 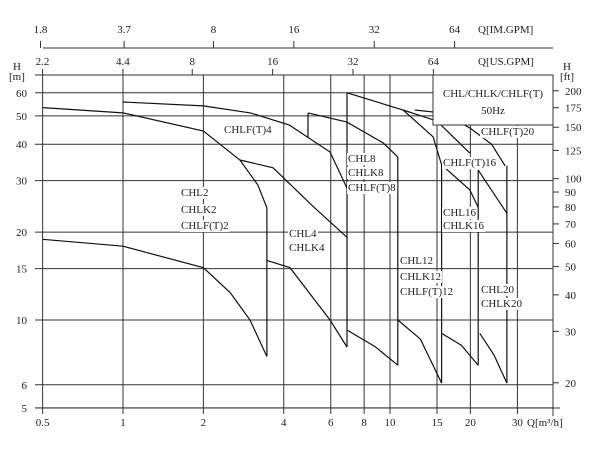 I want to click on legend-frequency: 50Hz, so click(x=493, y=111).